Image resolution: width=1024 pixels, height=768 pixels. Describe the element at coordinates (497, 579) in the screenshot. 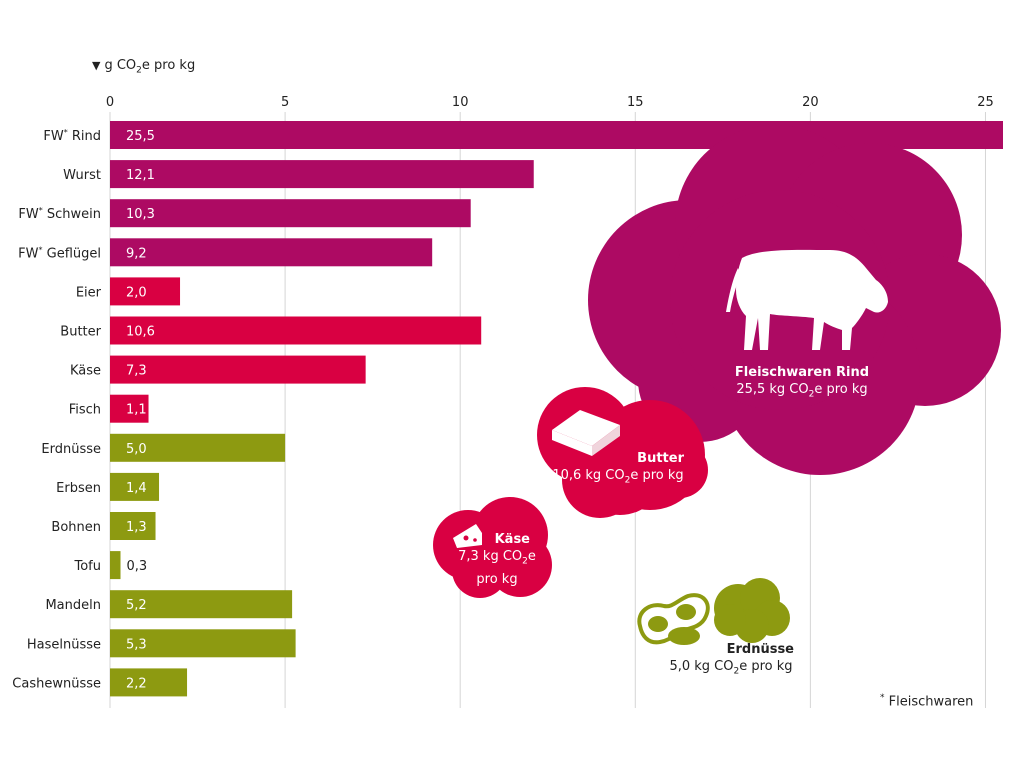

I see `callout-kaese-unit: pro kg` at that location.